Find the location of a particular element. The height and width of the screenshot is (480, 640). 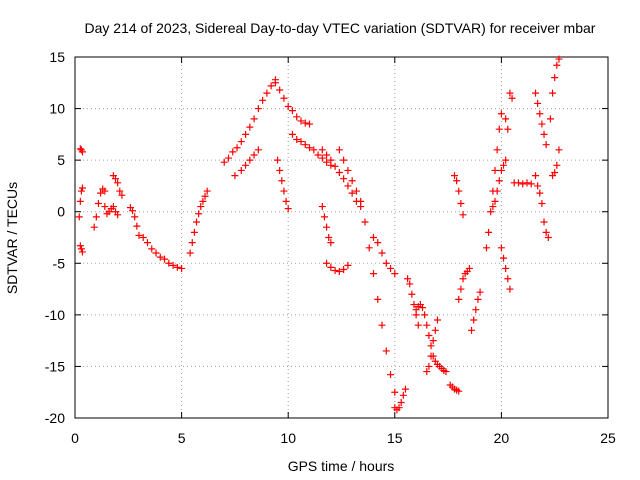

series-arc-g is located at coordinates (198, 222).